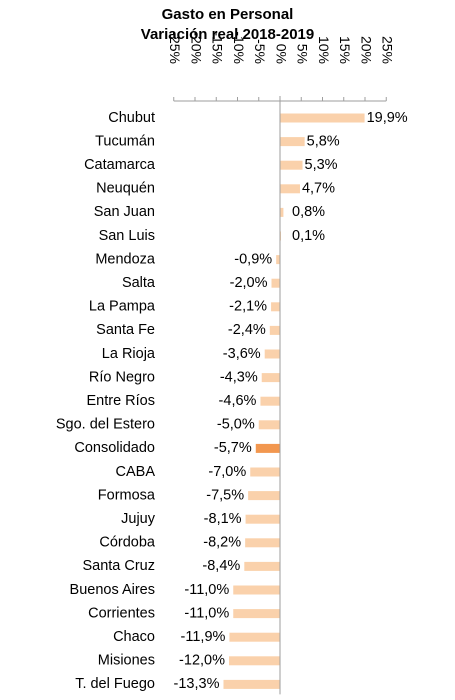  Describe the element at coordinates (122, 307) in the screenshot. I see `category-label: La Pampa` at that location.